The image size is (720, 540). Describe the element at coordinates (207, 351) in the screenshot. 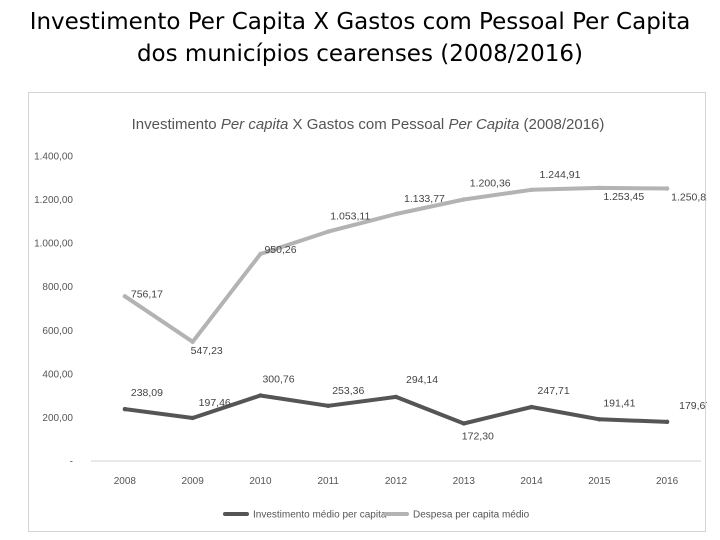

I see `data-label: 547,23` at that location.